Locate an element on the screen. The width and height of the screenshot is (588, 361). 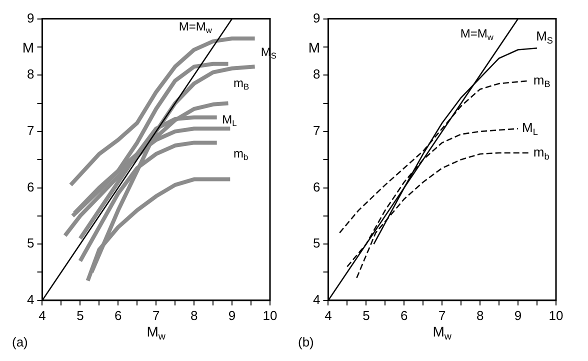
text: (a) is located at coordinates (20, 342).